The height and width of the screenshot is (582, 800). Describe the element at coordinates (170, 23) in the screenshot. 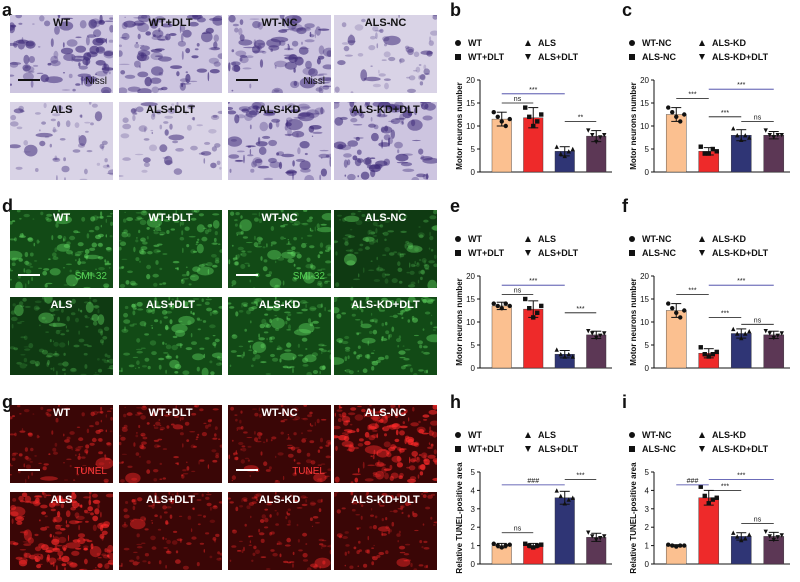

I see `micrograph-label: WT+DLT` at that location.